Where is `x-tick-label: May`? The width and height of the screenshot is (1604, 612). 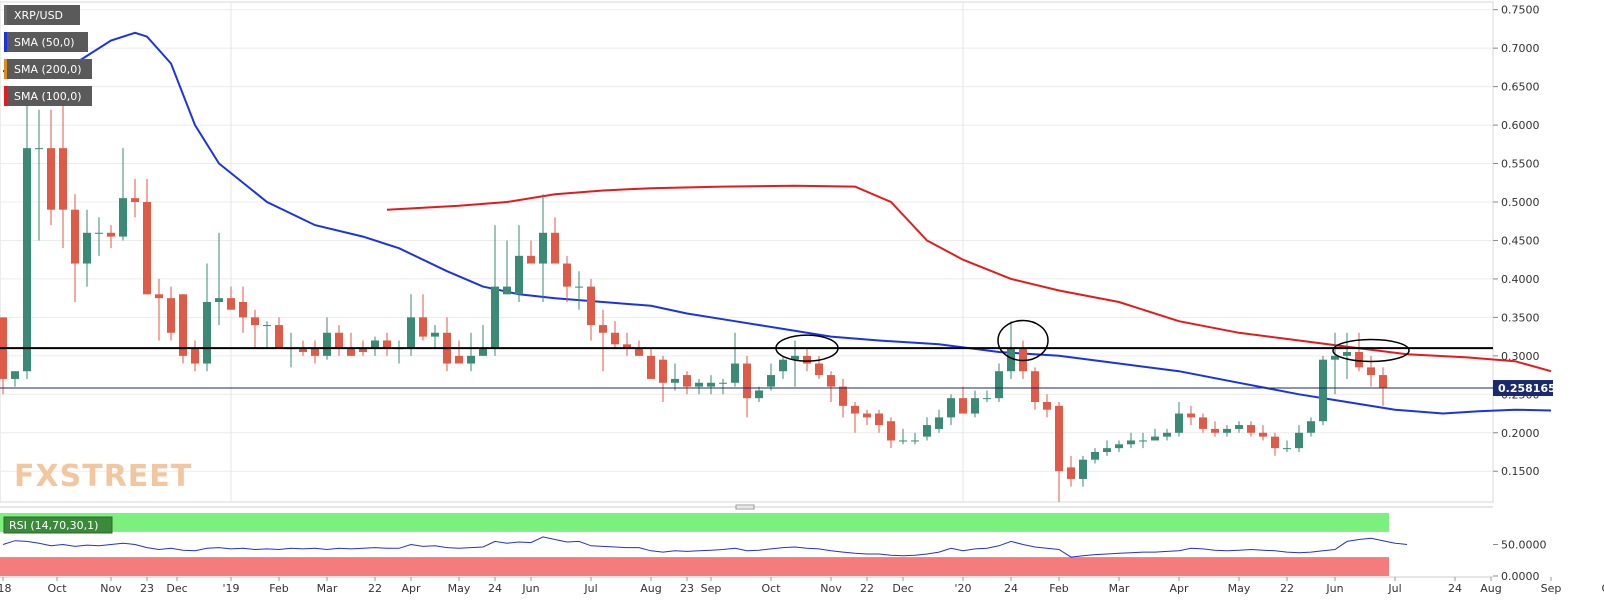 x-tick-label: May is located at coordinates (459, 588).